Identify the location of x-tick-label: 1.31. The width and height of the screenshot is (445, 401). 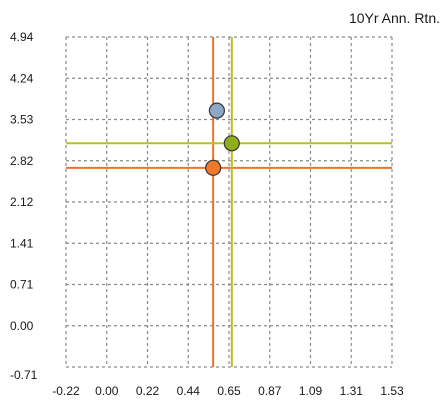
(352, 391).